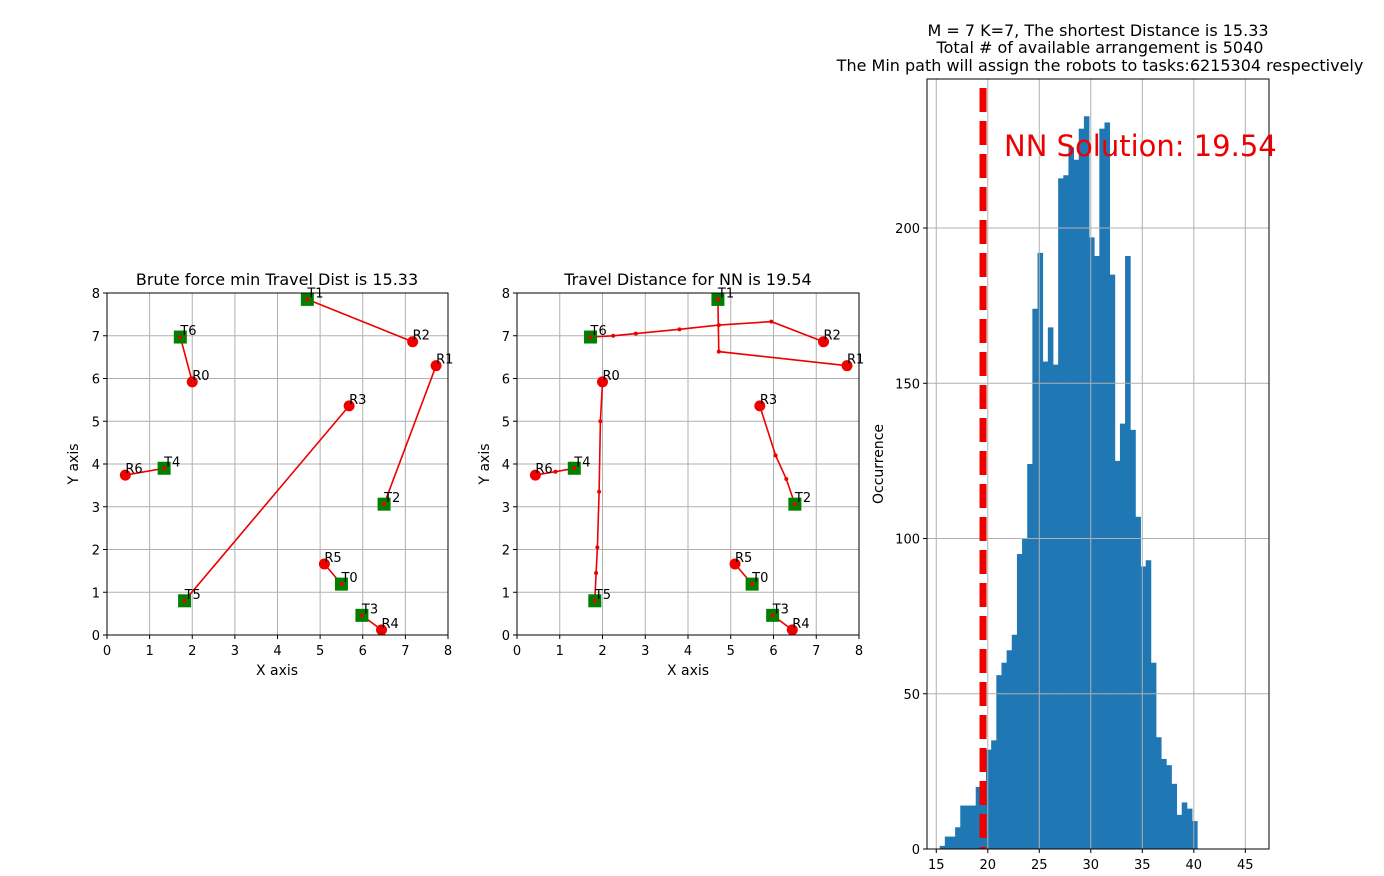 The image size is (1384, 876). Describe the element at coordinates (855, 360) in the screenshot. I see `nn-point-label: R1` at that location.